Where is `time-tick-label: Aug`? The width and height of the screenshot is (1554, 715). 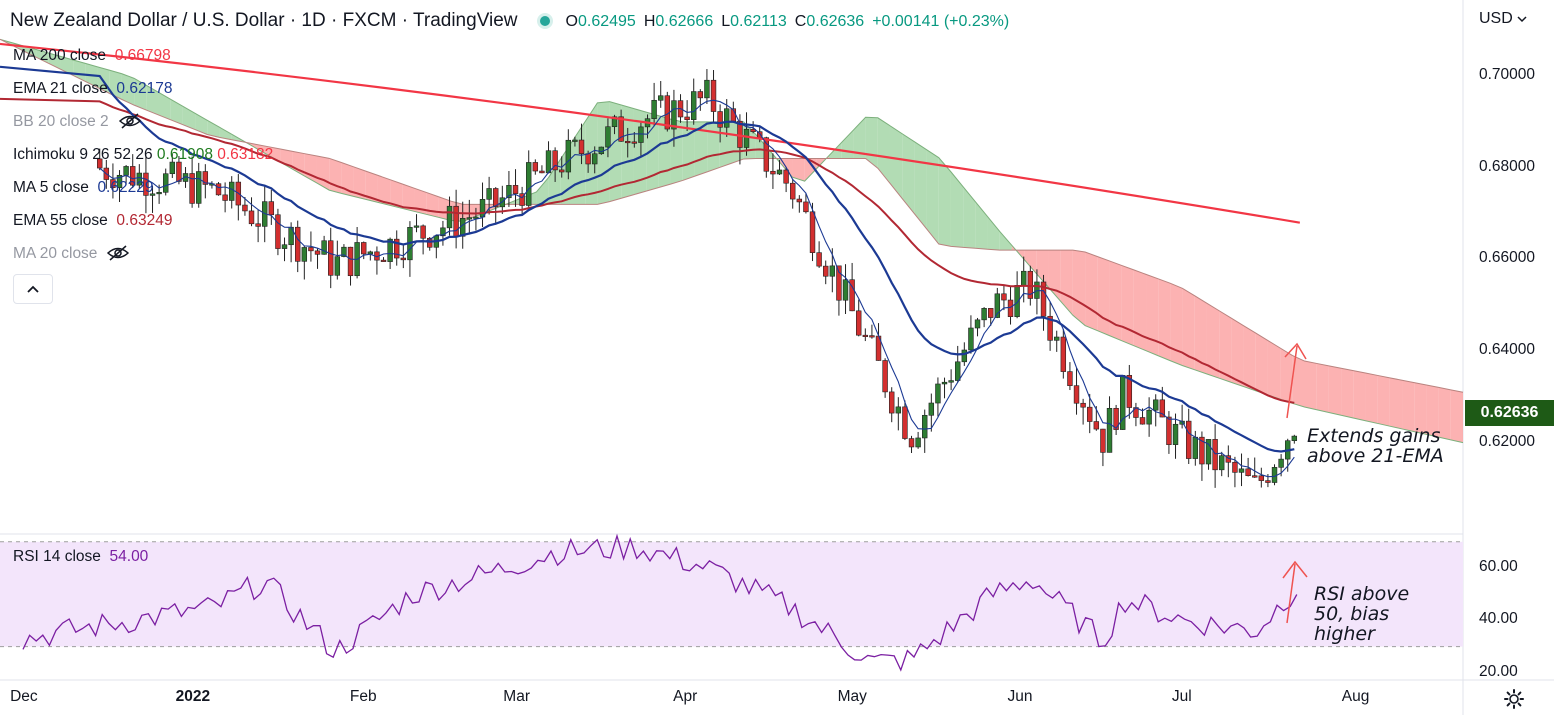
time-tick-label: Aug is located at coordinates (1355, 696).